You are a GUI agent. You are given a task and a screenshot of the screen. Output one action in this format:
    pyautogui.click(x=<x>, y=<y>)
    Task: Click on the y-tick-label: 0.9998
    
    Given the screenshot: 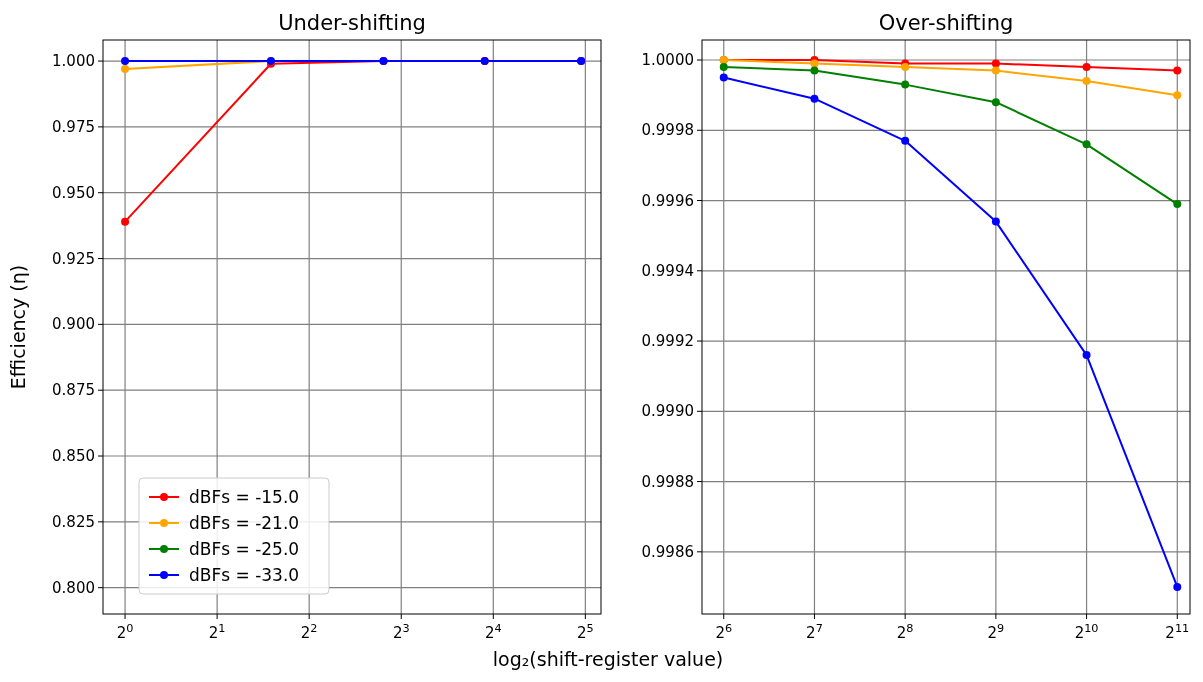 What is the action you would take?
    pyautogui.click(x=667, y=130)
    